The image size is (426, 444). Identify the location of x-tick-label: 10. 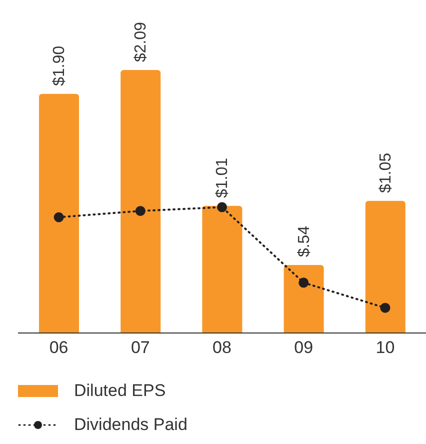
(385, 348).